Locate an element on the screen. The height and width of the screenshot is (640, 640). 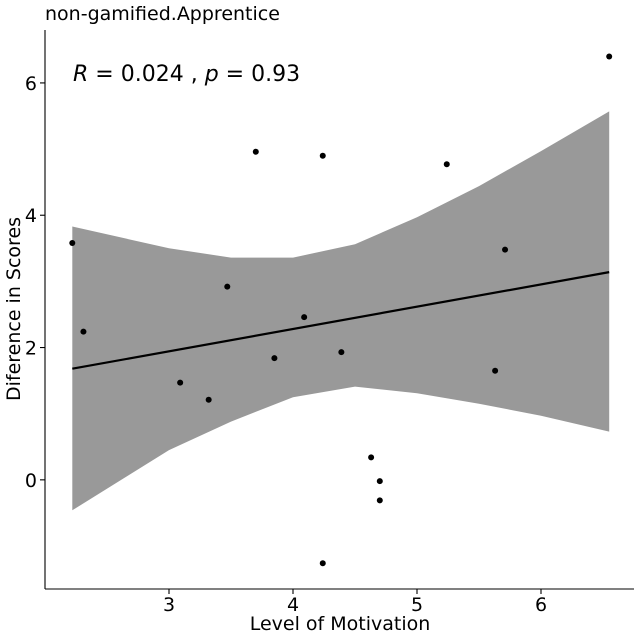
x-axis-title: Level of Motivation is located at coordinates (340, 624).